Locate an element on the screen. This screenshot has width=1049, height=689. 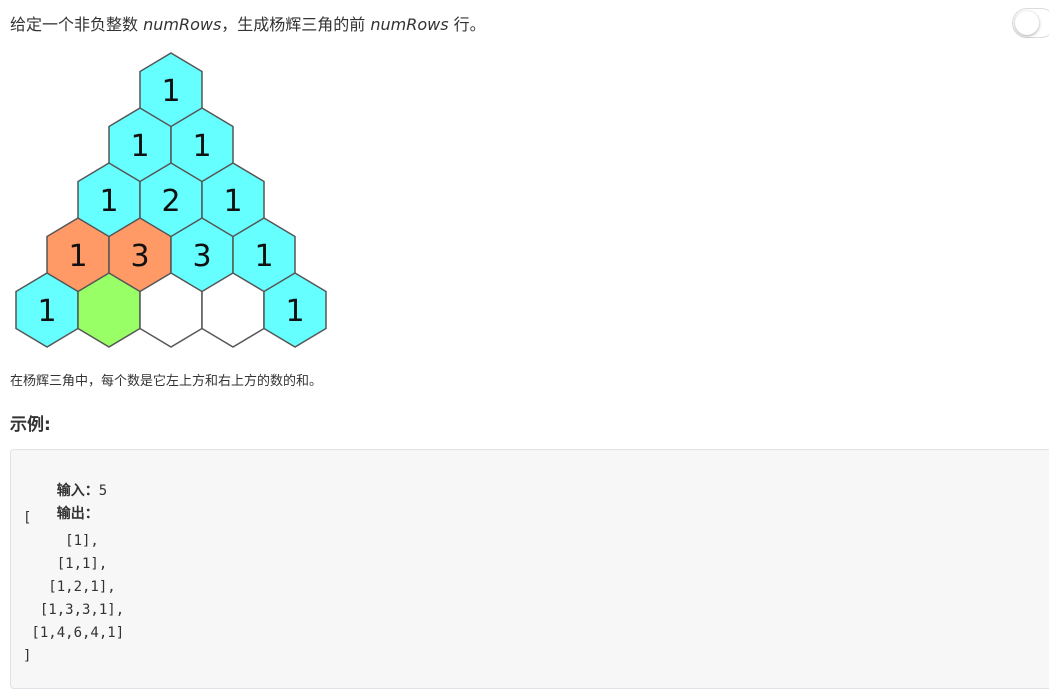
output-line: [1,1], is located at coordinates (65, 564).